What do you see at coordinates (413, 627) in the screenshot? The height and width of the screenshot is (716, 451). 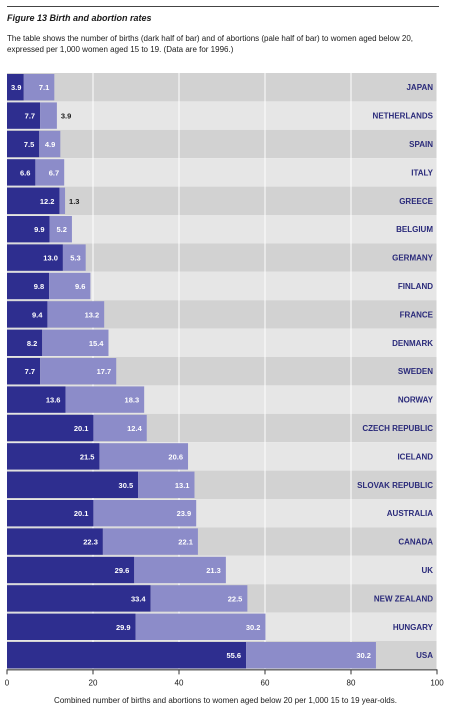 I see `country-label: HUNGARY` at bounding box center [413, 627].